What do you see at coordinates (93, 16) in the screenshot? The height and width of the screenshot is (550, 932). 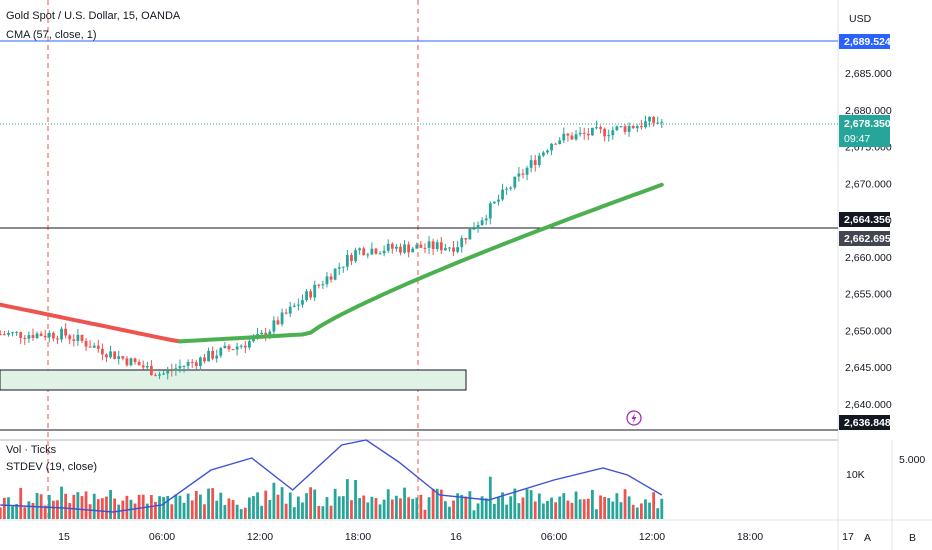 I see `symbol-title: Gold Spot / U.S. Dollar, 15, OANDA` at bounding box center [93, 16].